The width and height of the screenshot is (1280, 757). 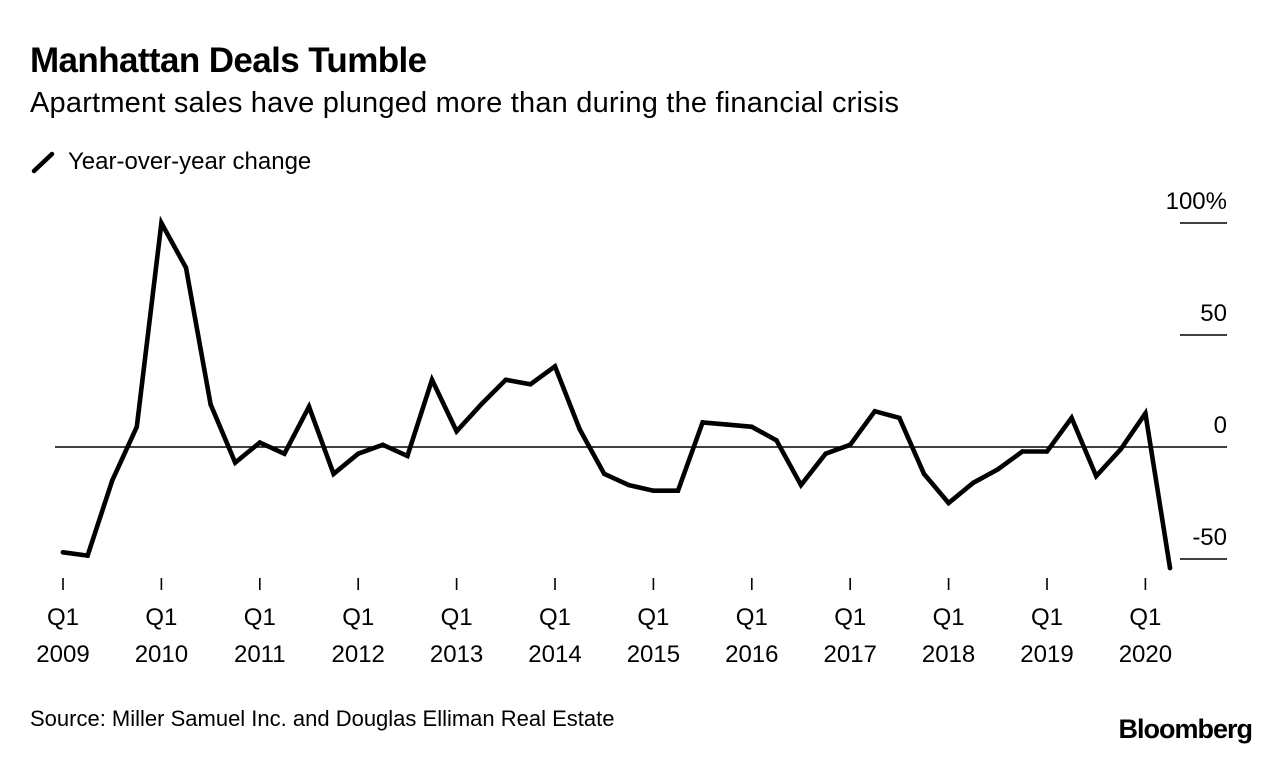 I want to click on x-tick-label-year: 2020, so click(x=1145, y=654).